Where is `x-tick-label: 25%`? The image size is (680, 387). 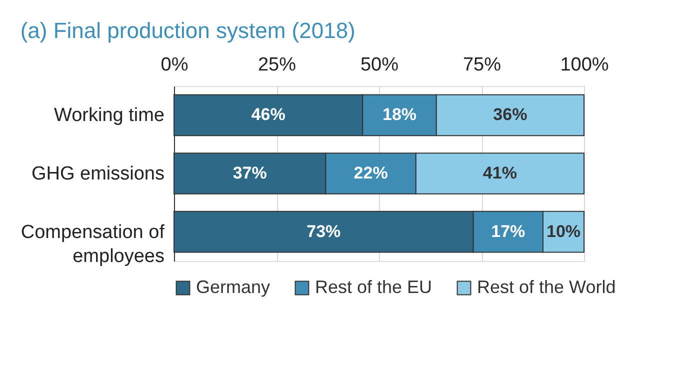
x-tick-label: 25% is located at coordinates (277, 65).